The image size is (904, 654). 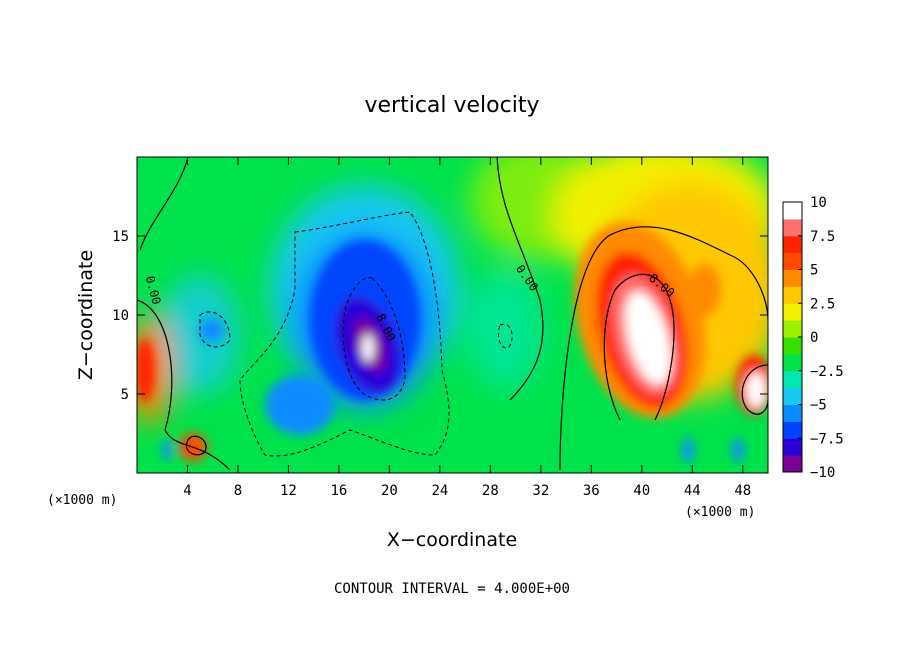 I want to click on x-axis-label: X−coordinate, so click(x=452, y=540).